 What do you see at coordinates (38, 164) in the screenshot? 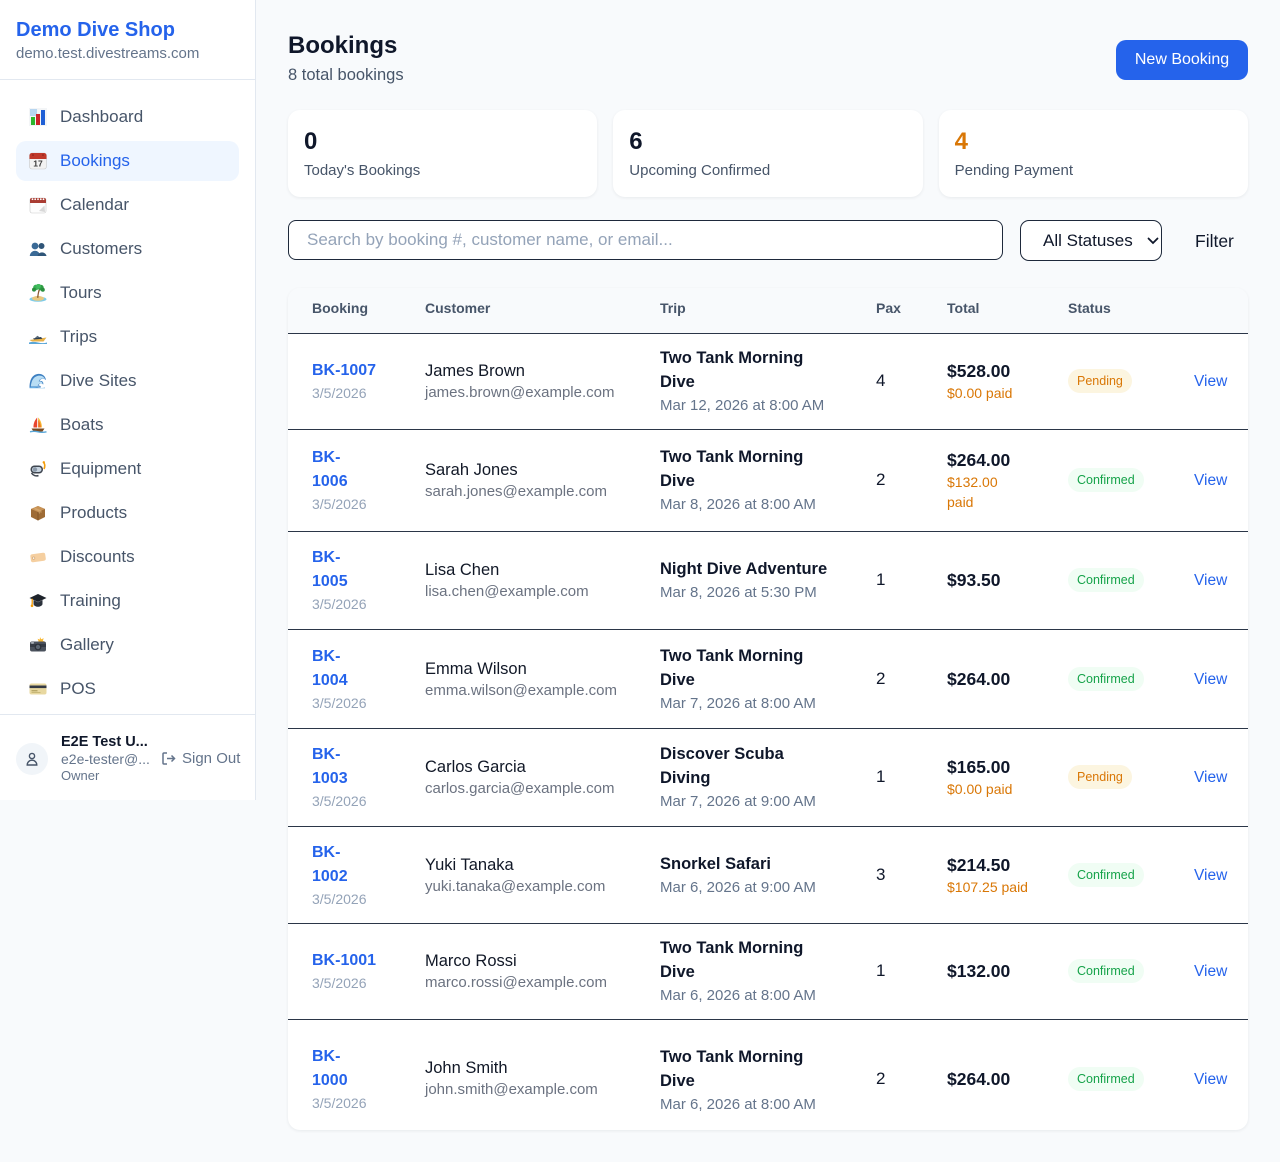
I see `svg-text: 17` at bounding box center [38, 164].